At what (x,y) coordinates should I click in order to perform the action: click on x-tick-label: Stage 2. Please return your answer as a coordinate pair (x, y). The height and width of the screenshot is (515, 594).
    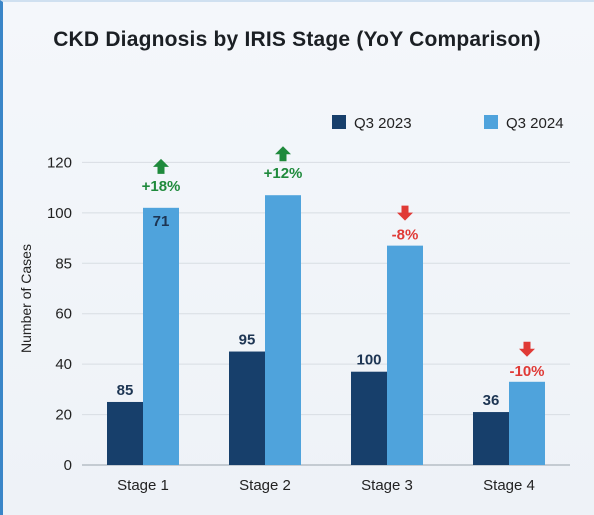
    Looking at the image, I should click on (265, 485).